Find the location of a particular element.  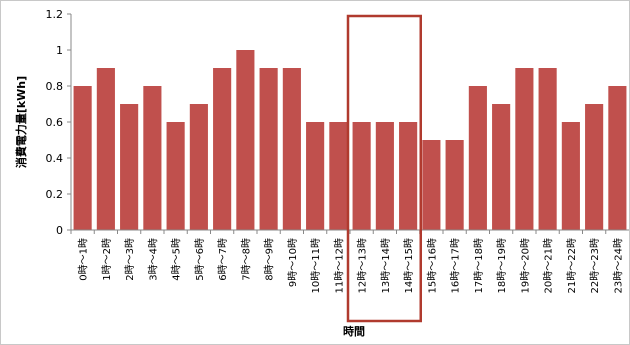

y-tick-label: 0.6 is located at coordinates (55, 122).